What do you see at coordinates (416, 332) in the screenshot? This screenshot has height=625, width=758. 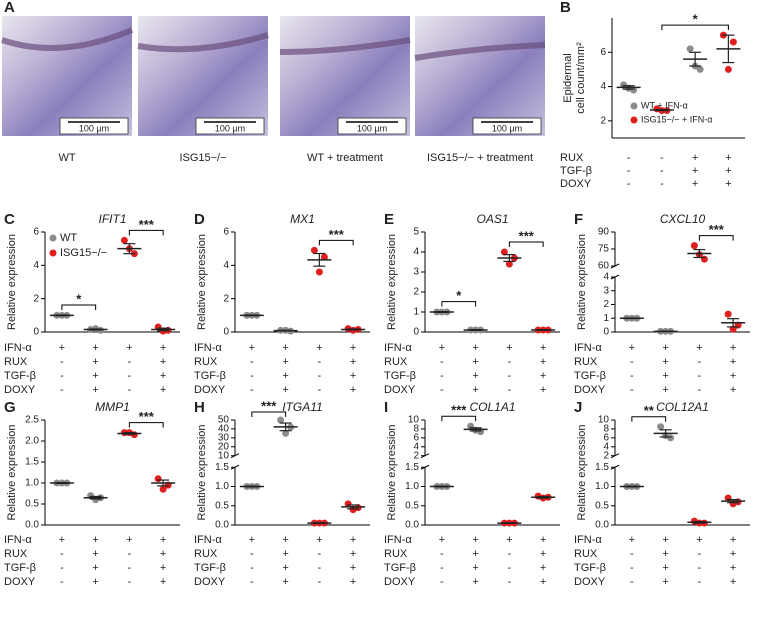 I see `y-tick-label: 0` at bounding box center [416, 332].